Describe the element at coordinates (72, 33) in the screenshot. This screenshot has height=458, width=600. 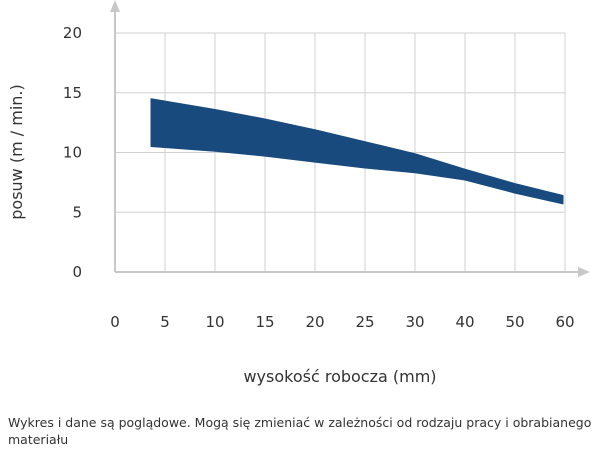
I see `y-tick-label: 20` at that location.